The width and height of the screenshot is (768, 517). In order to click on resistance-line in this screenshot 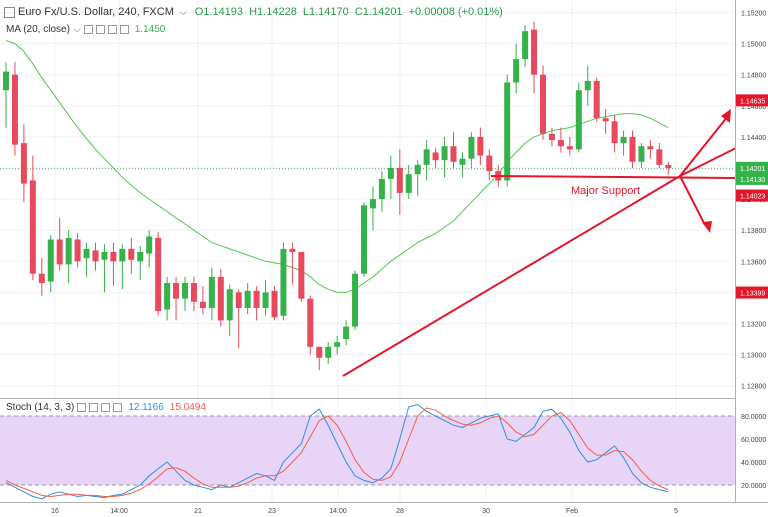, I will do `click(708, 162)`.